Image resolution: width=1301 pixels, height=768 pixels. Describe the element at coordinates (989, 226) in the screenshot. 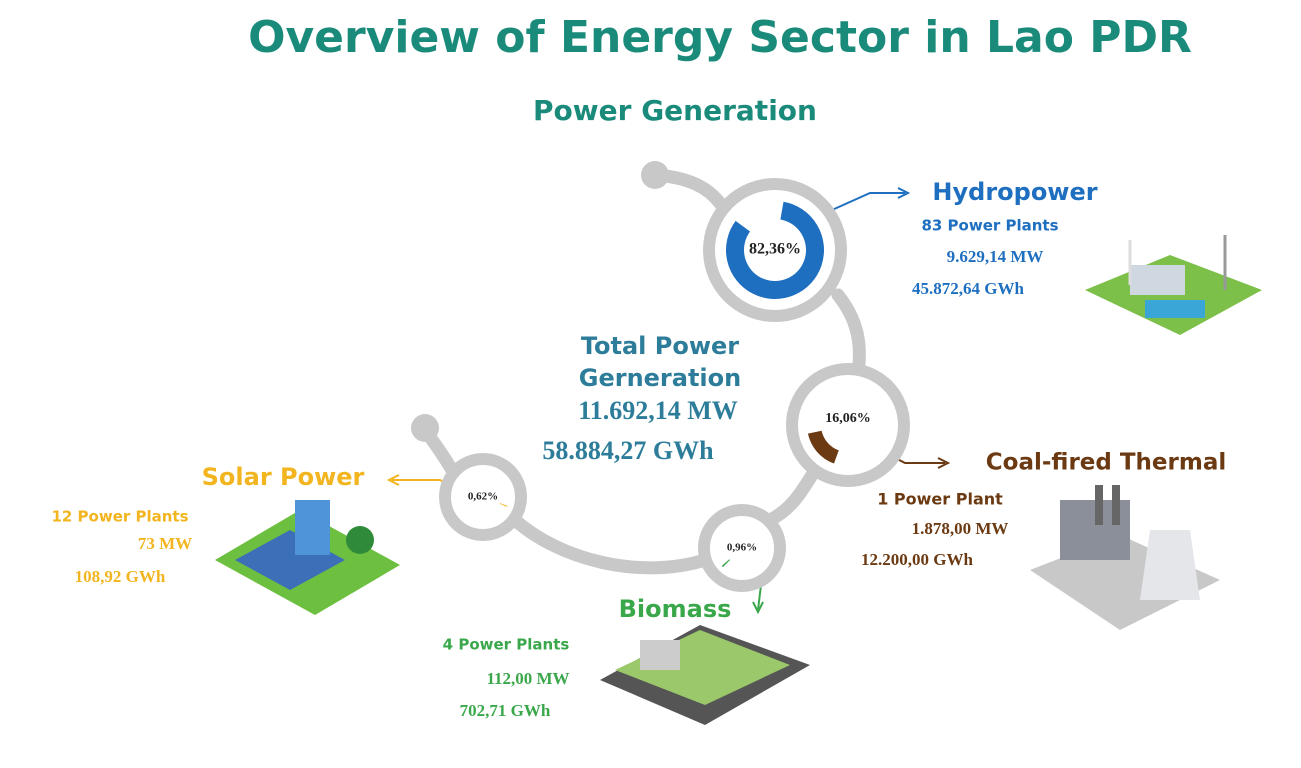

I see `source-plants: 83 Power Plants` at that location.